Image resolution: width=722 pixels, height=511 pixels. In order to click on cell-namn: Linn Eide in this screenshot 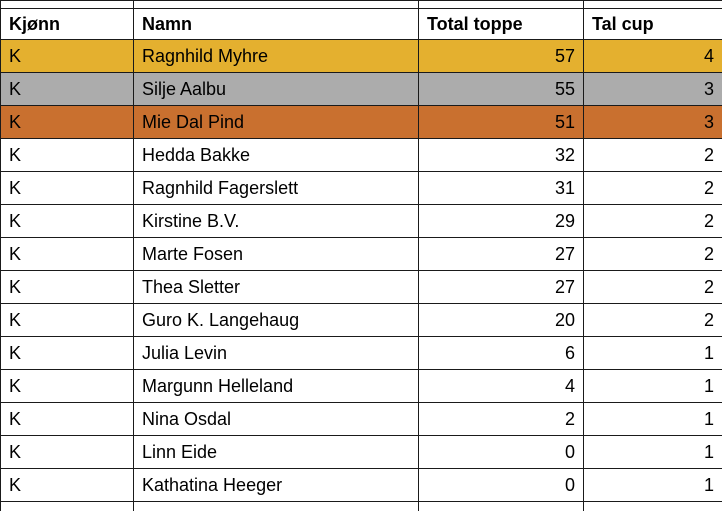, I will do `click(276, 452)`.